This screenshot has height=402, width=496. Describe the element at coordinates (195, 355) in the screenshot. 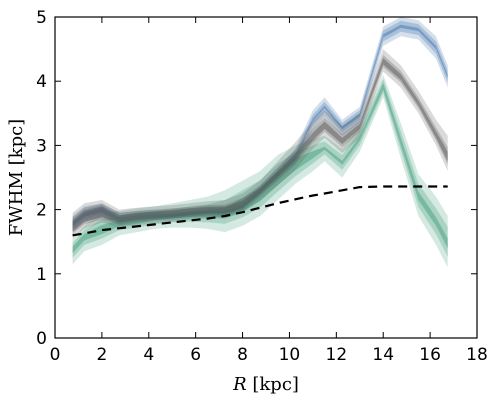

I see `x-tick-label: 6` at that location.